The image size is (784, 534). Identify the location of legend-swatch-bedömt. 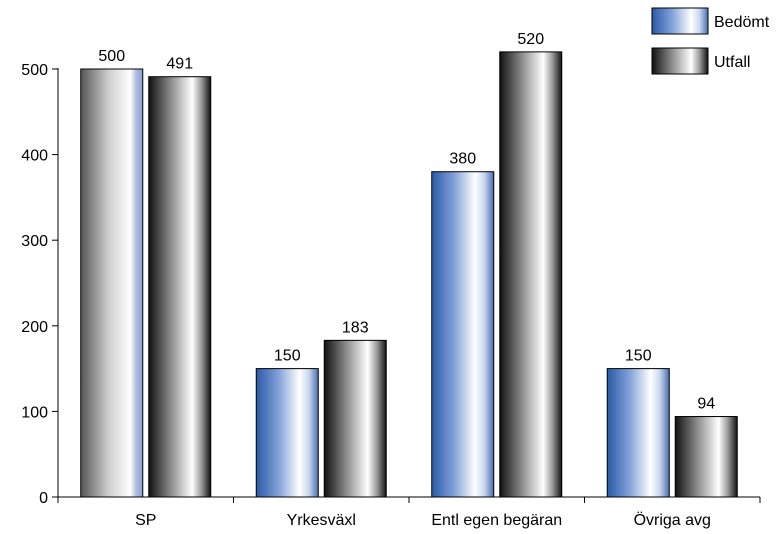
(680, 21).